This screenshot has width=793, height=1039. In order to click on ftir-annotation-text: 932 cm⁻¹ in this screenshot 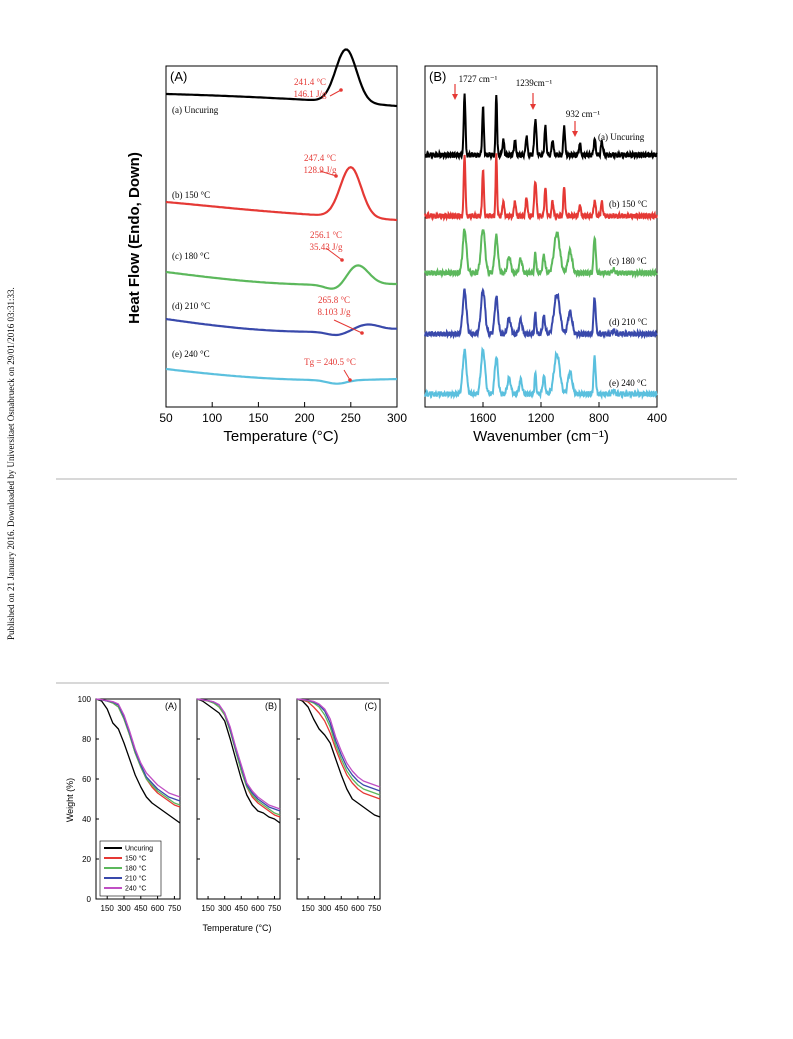, I will do `click(583, 114)`.